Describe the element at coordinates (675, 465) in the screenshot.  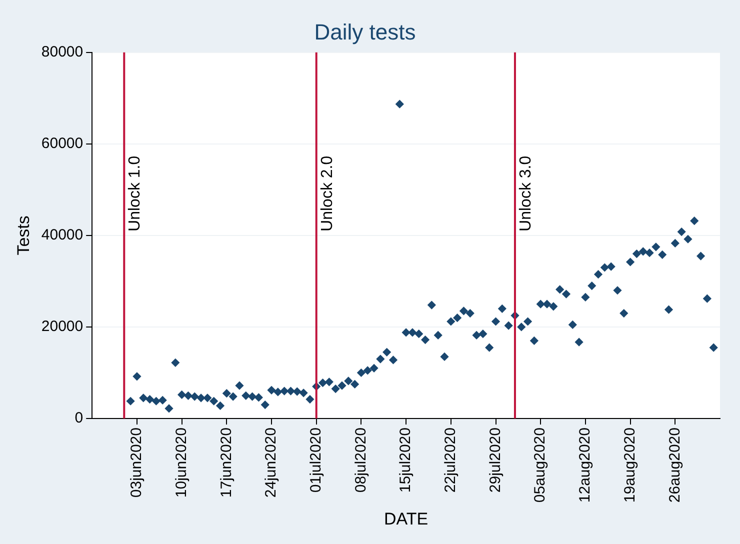
I see `x-tick-label: 26aug2020` at that location.